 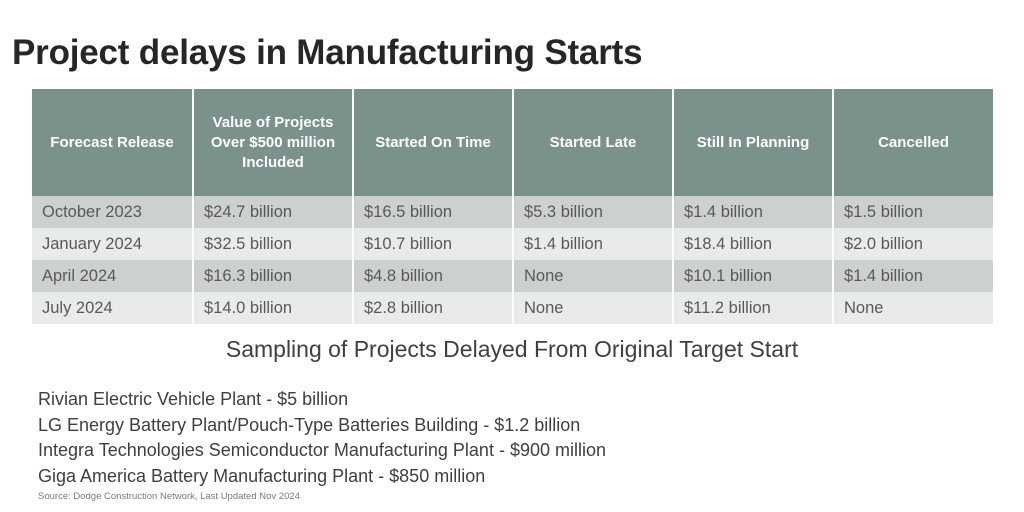 What do you see at coordinates (434, 142) in the screenshot?
I see `column-header-started-on-time: Started On Time` at bounding box center [434, 142].